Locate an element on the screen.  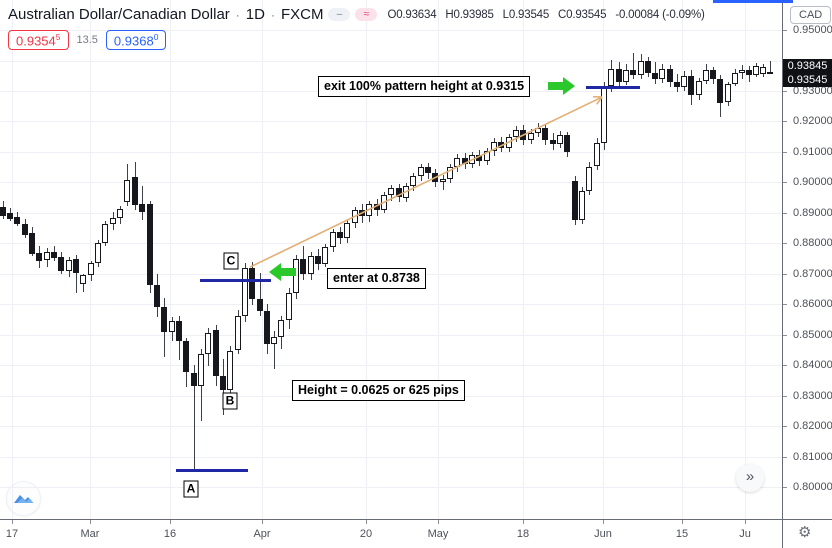
price-axis-label: 0.86000 is located at coordinates (812, 304).